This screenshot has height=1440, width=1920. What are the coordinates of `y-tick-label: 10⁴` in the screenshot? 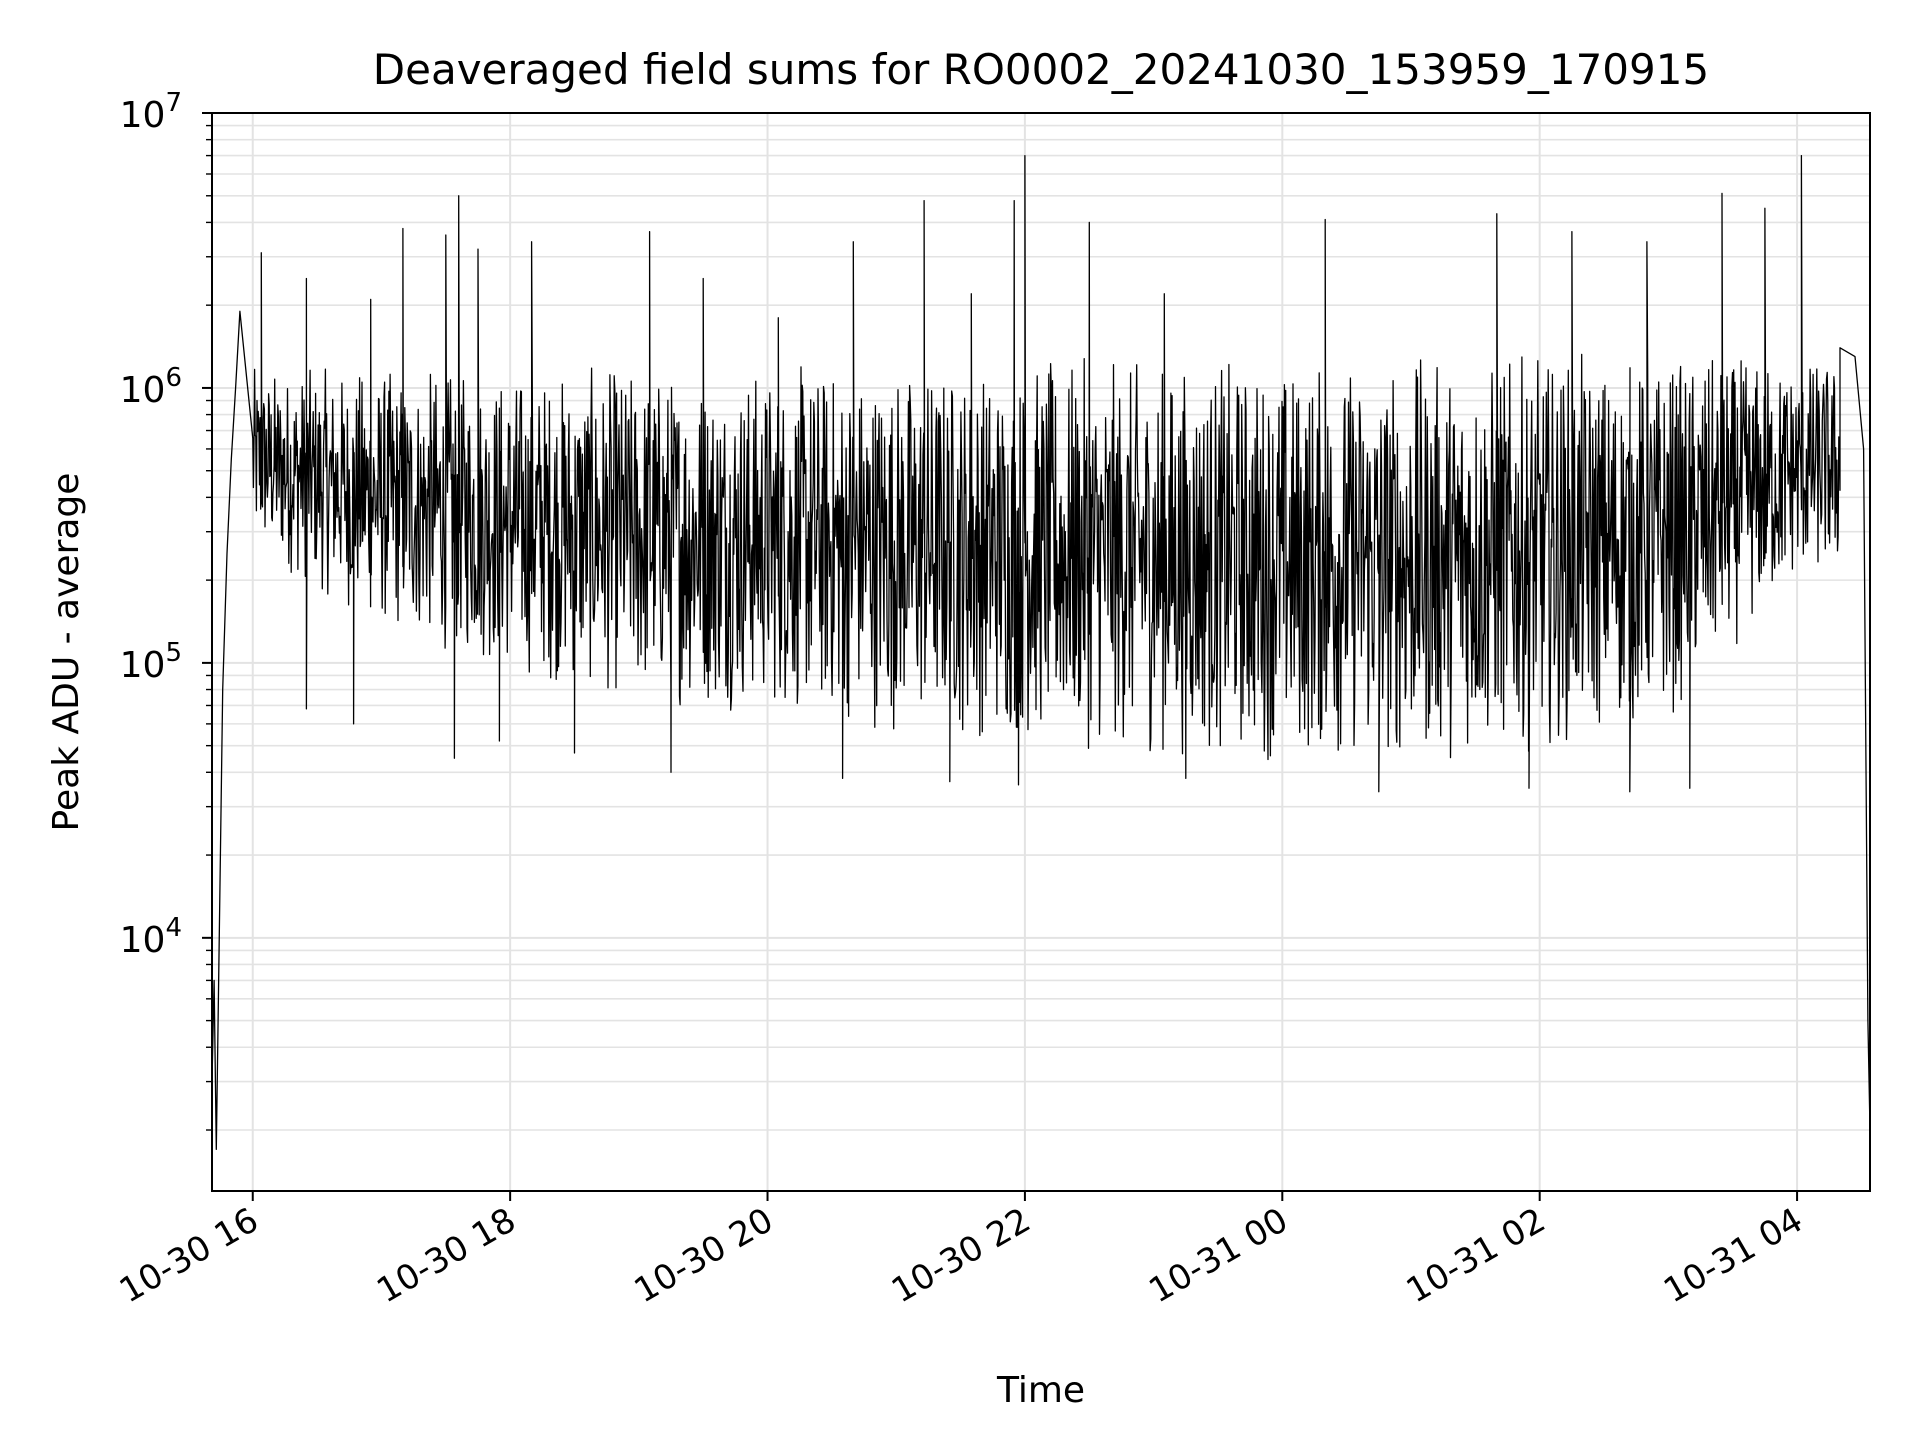 It's located at (151, 937).